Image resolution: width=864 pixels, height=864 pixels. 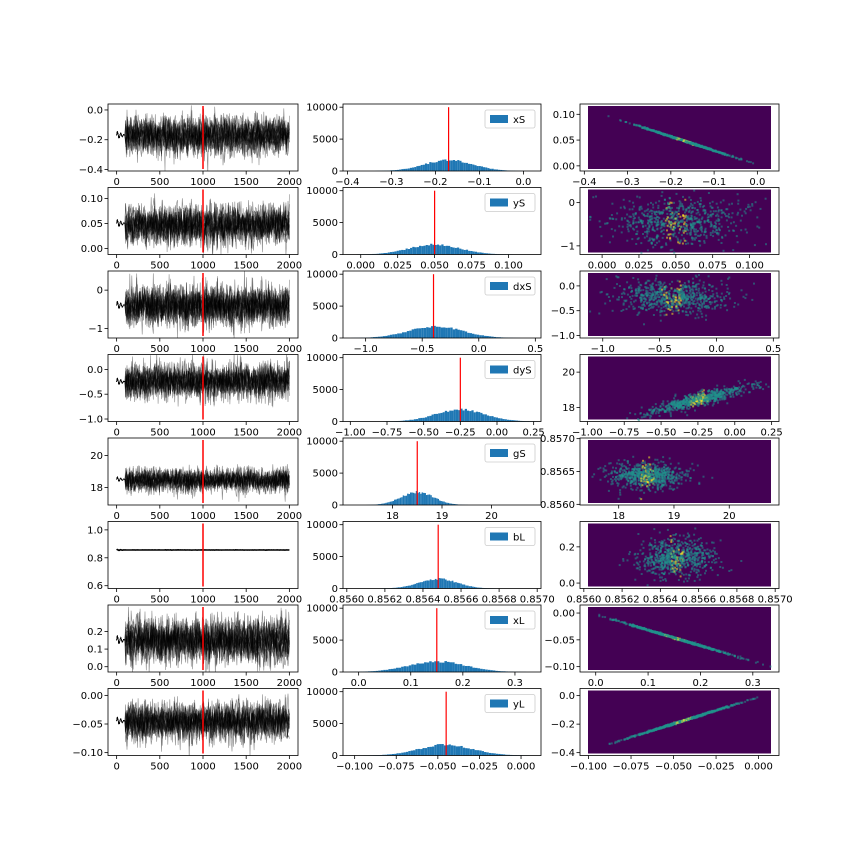 I want to click on legend-label: bL, so click(x=519, y=538).